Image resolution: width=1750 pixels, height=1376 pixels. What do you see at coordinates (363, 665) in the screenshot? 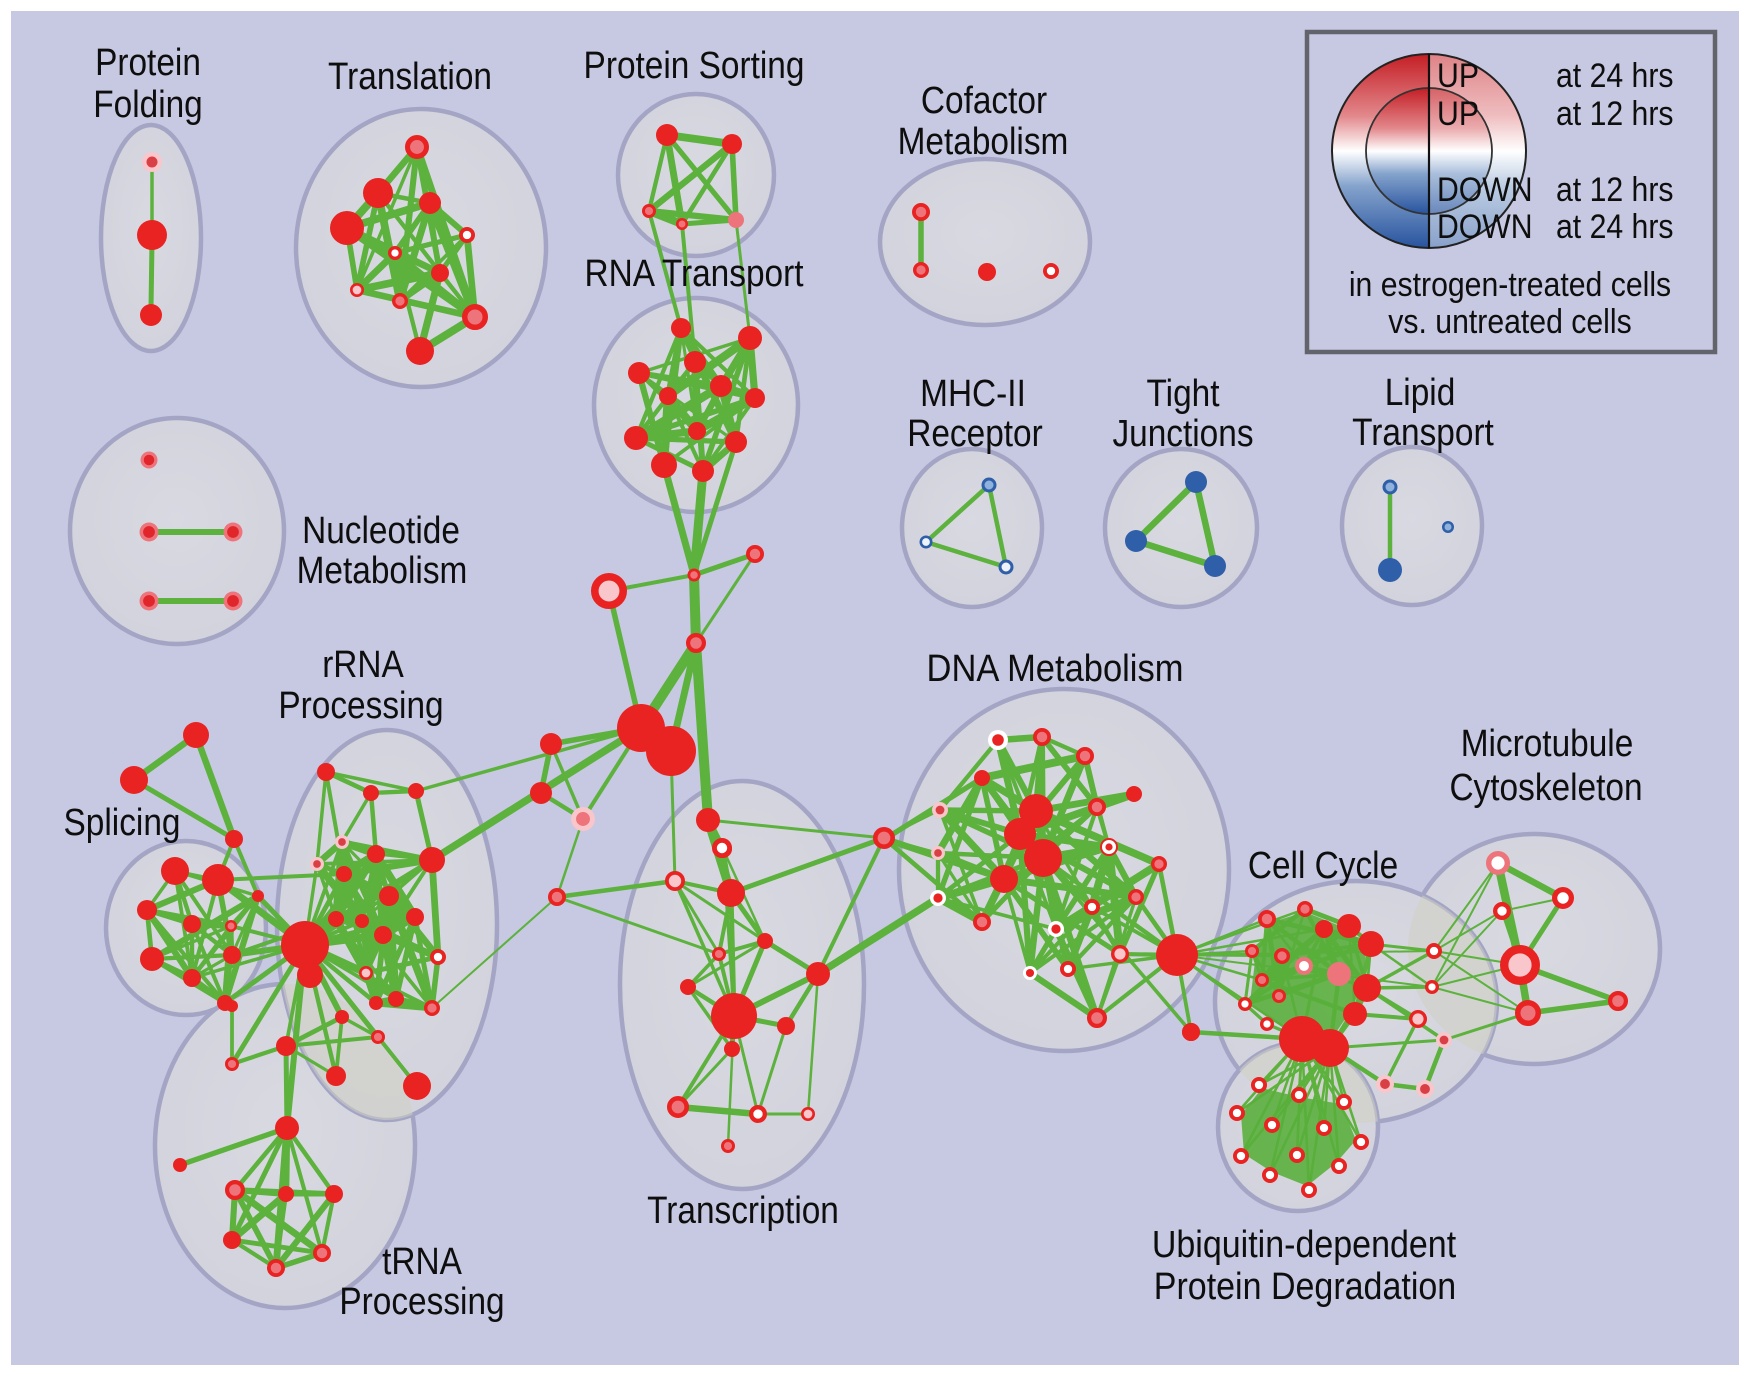
I see `svg-text: rRNA` at bounding box center [363, 665].